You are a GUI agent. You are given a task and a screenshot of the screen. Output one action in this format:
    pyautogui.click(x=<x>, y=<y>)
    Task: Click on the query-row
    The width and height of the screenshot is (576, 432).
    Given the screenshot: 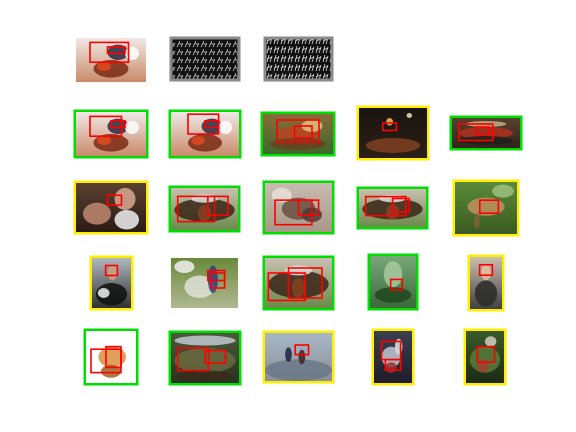 What is the action you would take?
    pyautogui.click(x=205, y=59)
    